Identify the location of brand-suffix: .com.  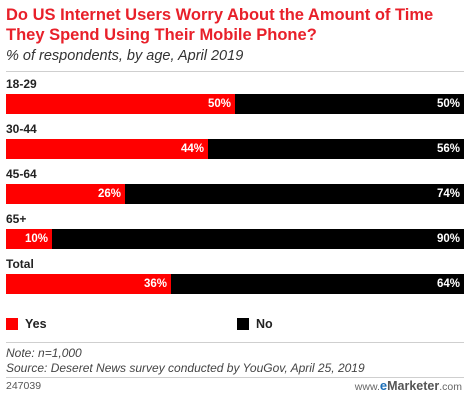
(450, 387).